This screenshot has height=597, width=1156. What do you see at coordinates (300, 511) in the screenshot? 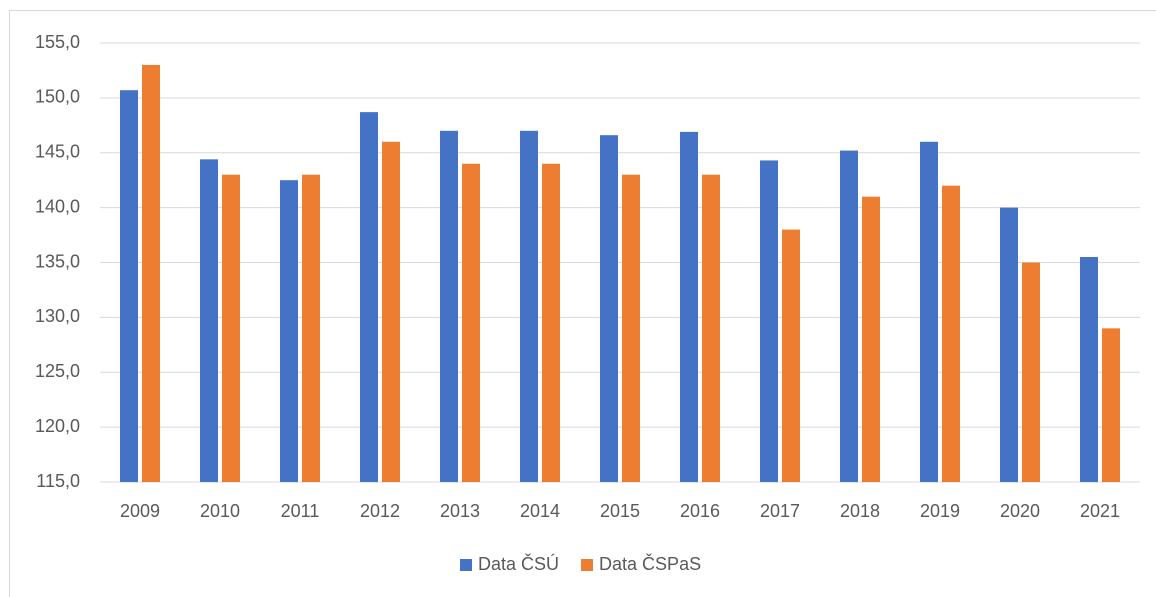
I see `x-tick-label: 2011` at bounding box center [300, 511].